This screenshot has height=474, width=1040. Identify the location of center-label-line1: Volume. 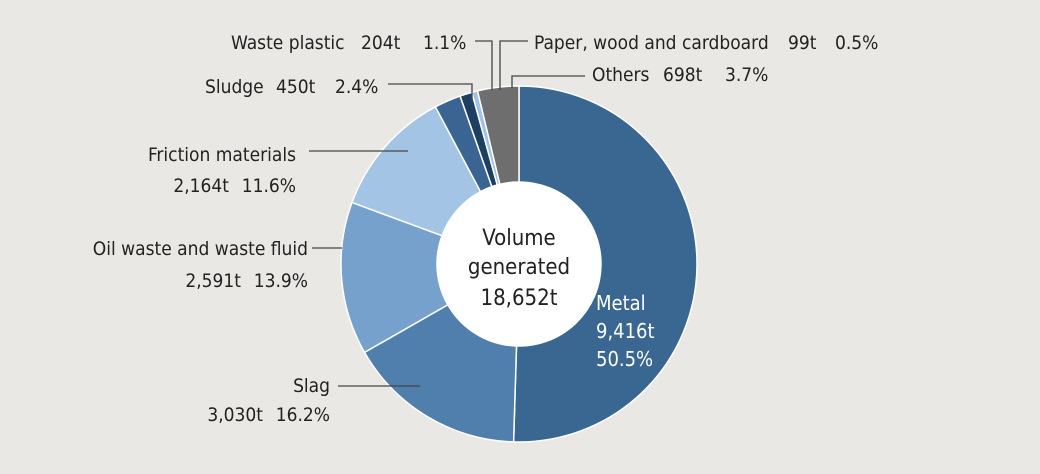
(518, 238).